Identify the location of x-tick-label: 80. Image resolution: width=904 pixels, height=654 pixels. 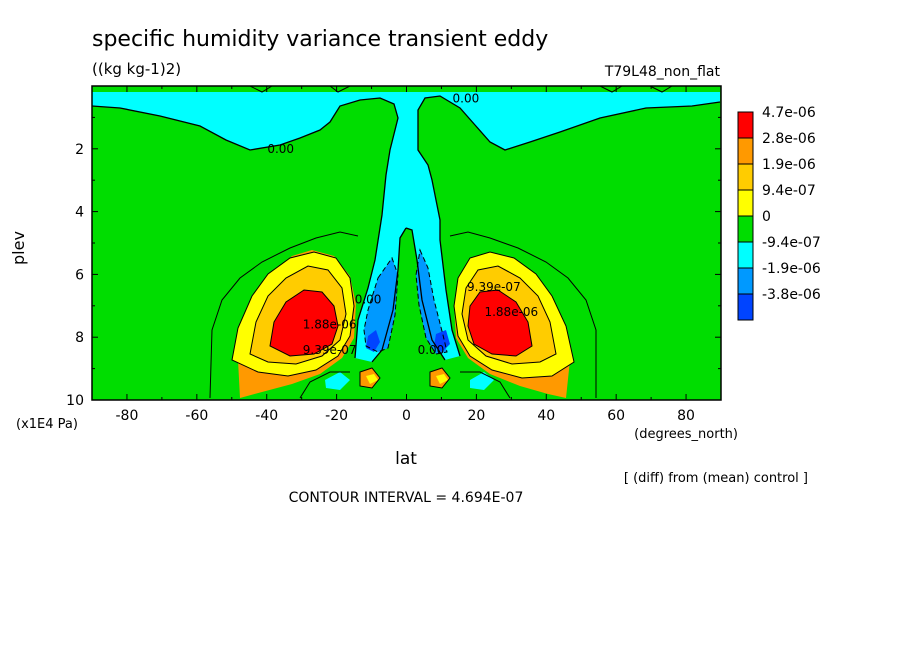
(686, 416).